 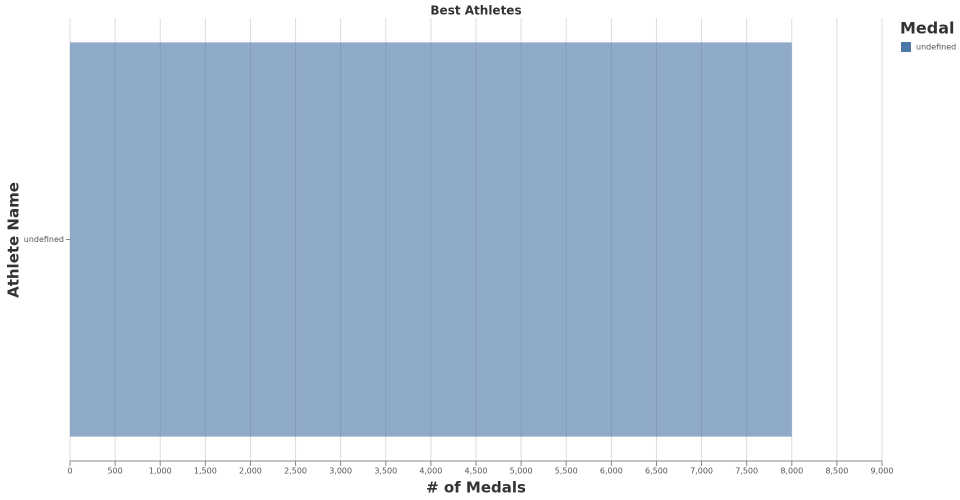 What do you see at coordinates (114, 471) in the screenshot?
I see `x-tick-label: 500` at bounding box center [114, 471].